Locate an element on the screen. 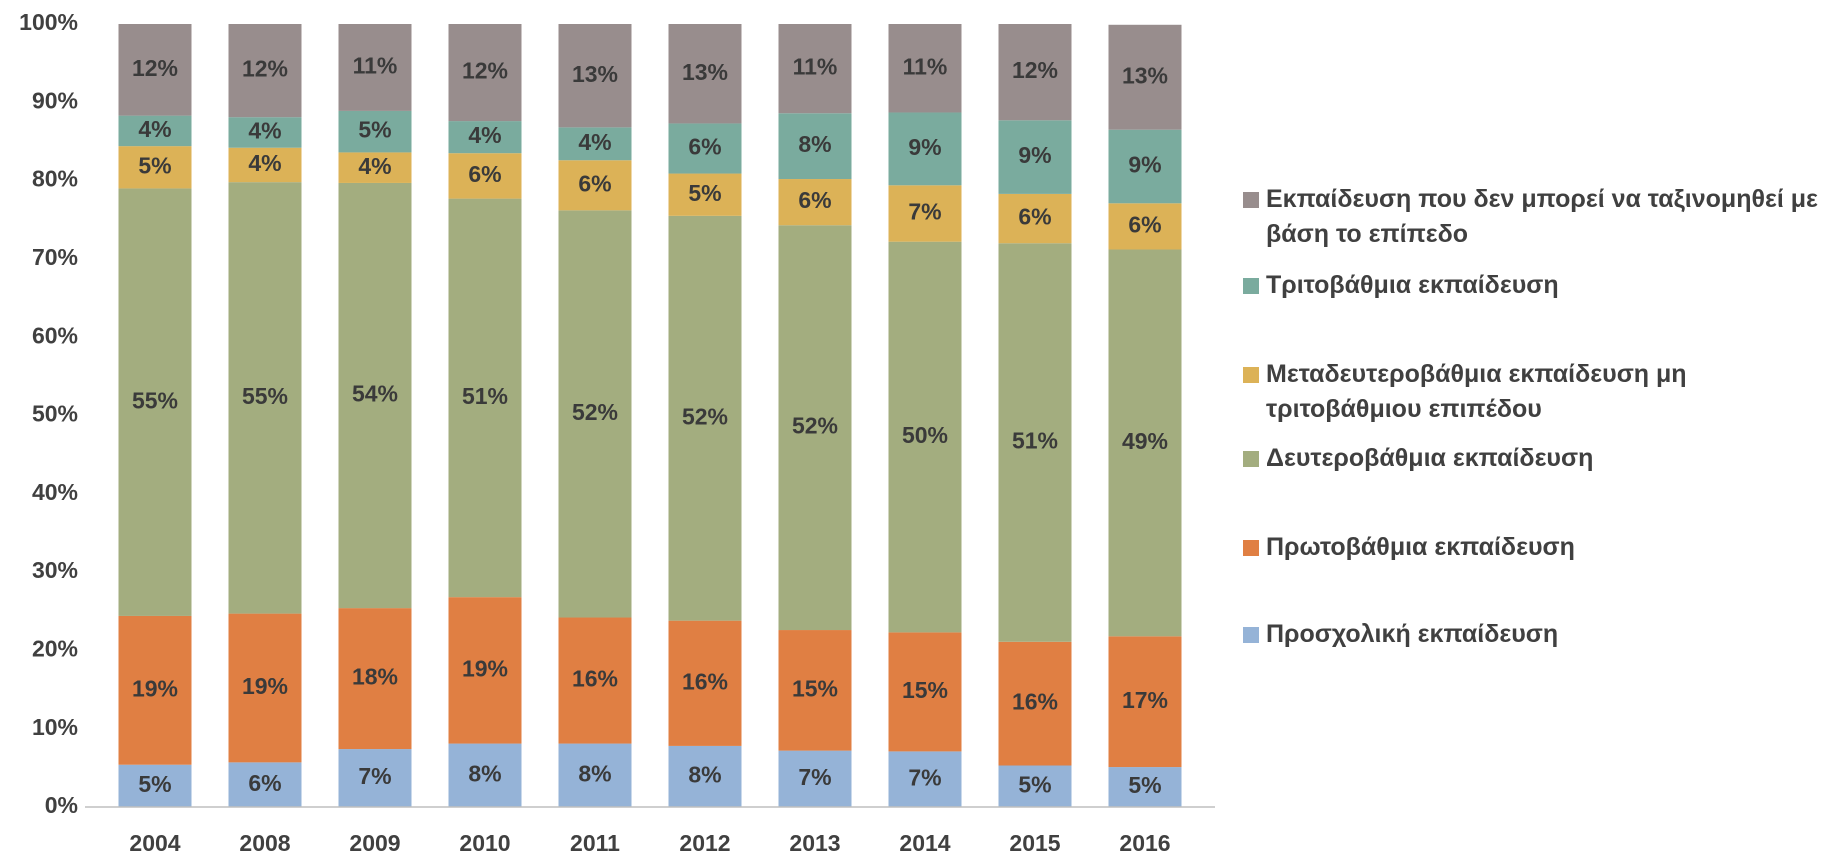 The height and width of the screenshot is (856, 1847). y-tick-label: 0% is located at coordinates (61, 805).